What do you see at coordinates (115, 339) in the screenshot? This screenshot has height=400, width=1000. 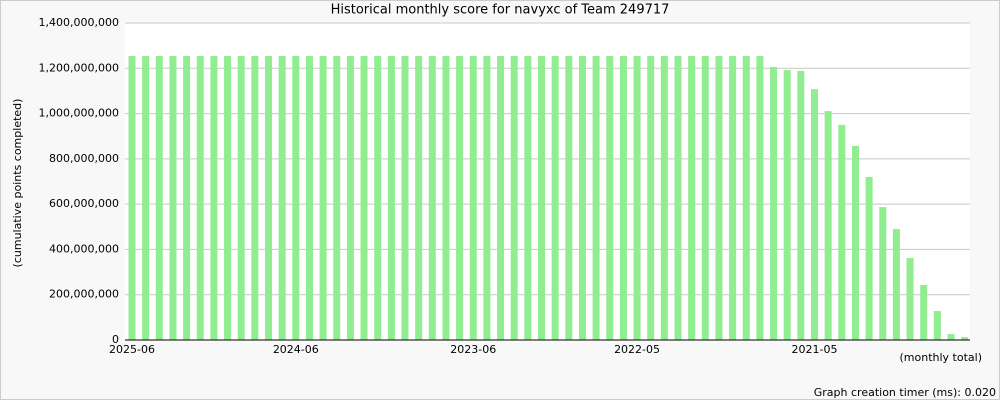 I see `y-tick-label: 0` at bounding box center [115, 339].